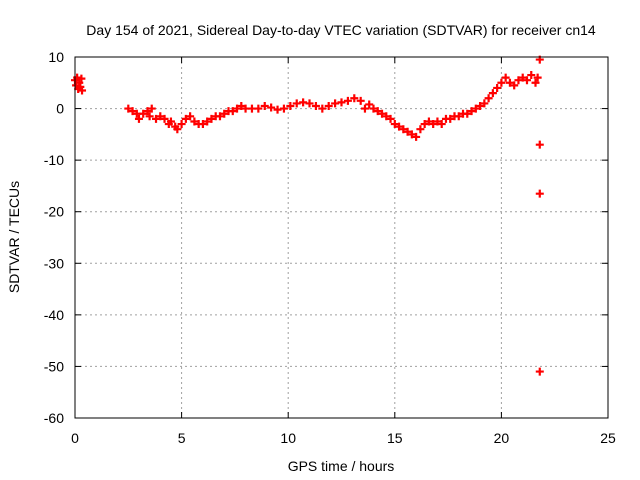 The height and width of the screenshot is (480, 640). Describe the element at coordinates (288, 438) in the screenshot. I see `x-tick-label: 10` at that location.